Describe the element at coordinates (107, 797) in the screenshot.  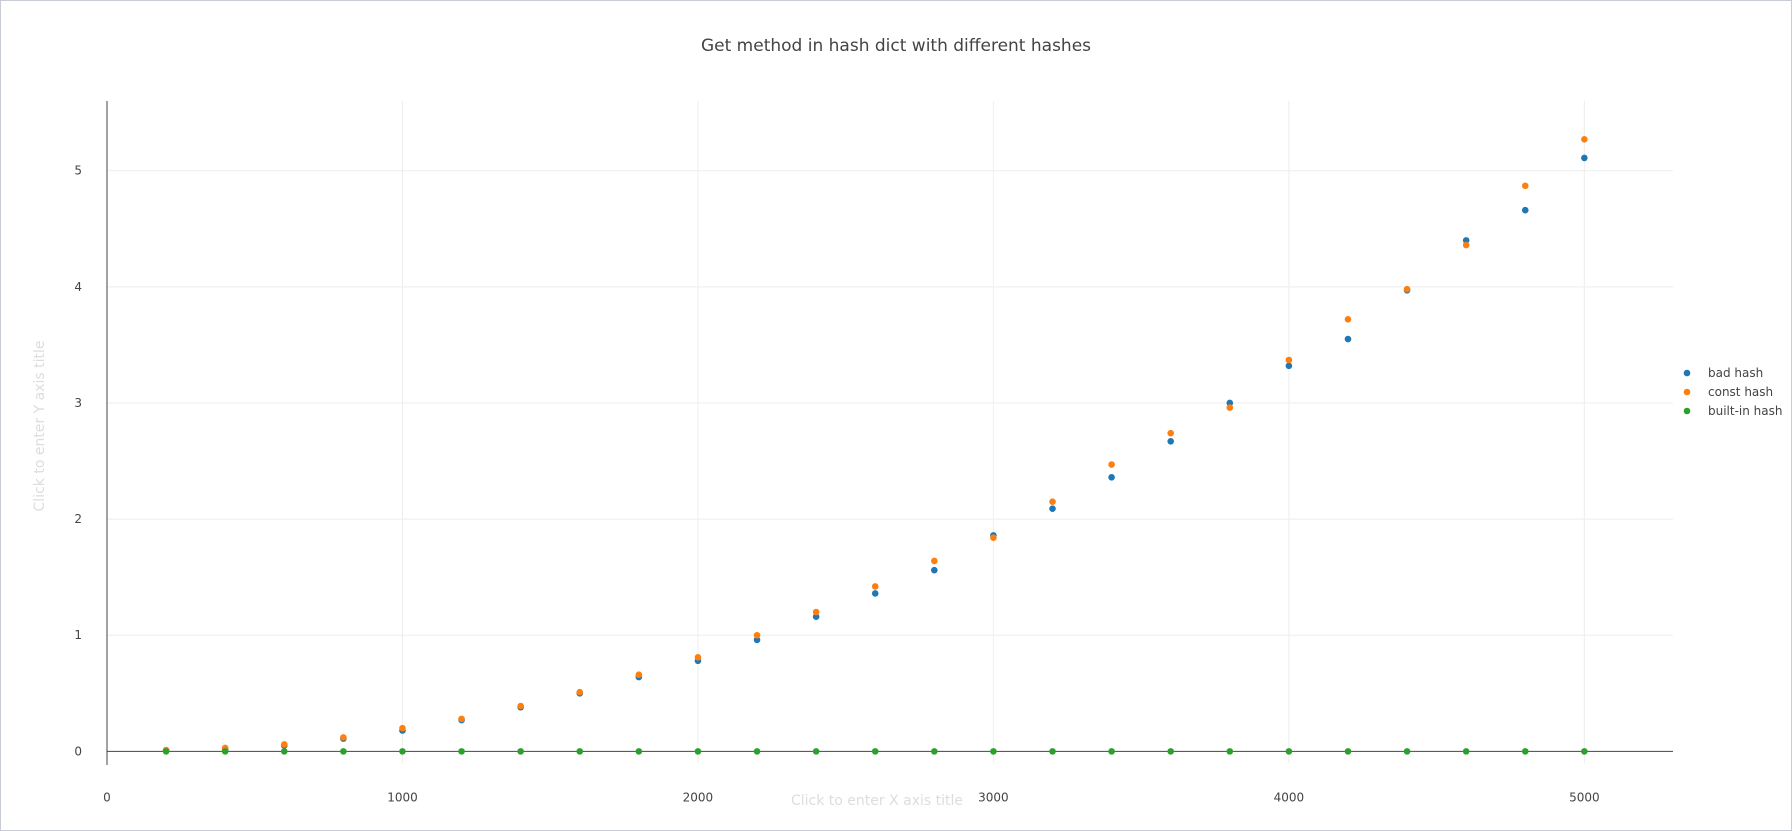
I see `x-tick-label: 0` at that location.